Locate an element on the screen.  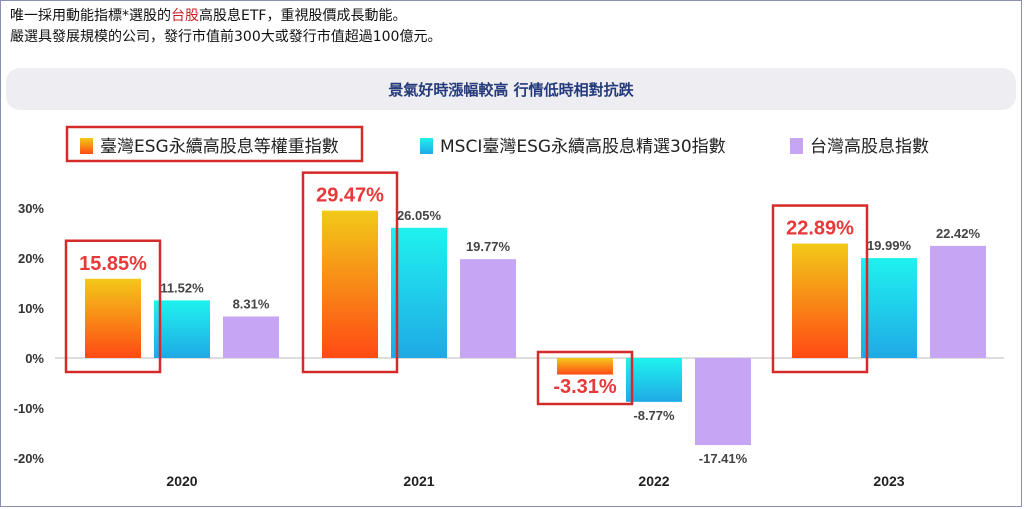
legend-label-3: 台灣高股息指數 is located at coordinates (869, 147).